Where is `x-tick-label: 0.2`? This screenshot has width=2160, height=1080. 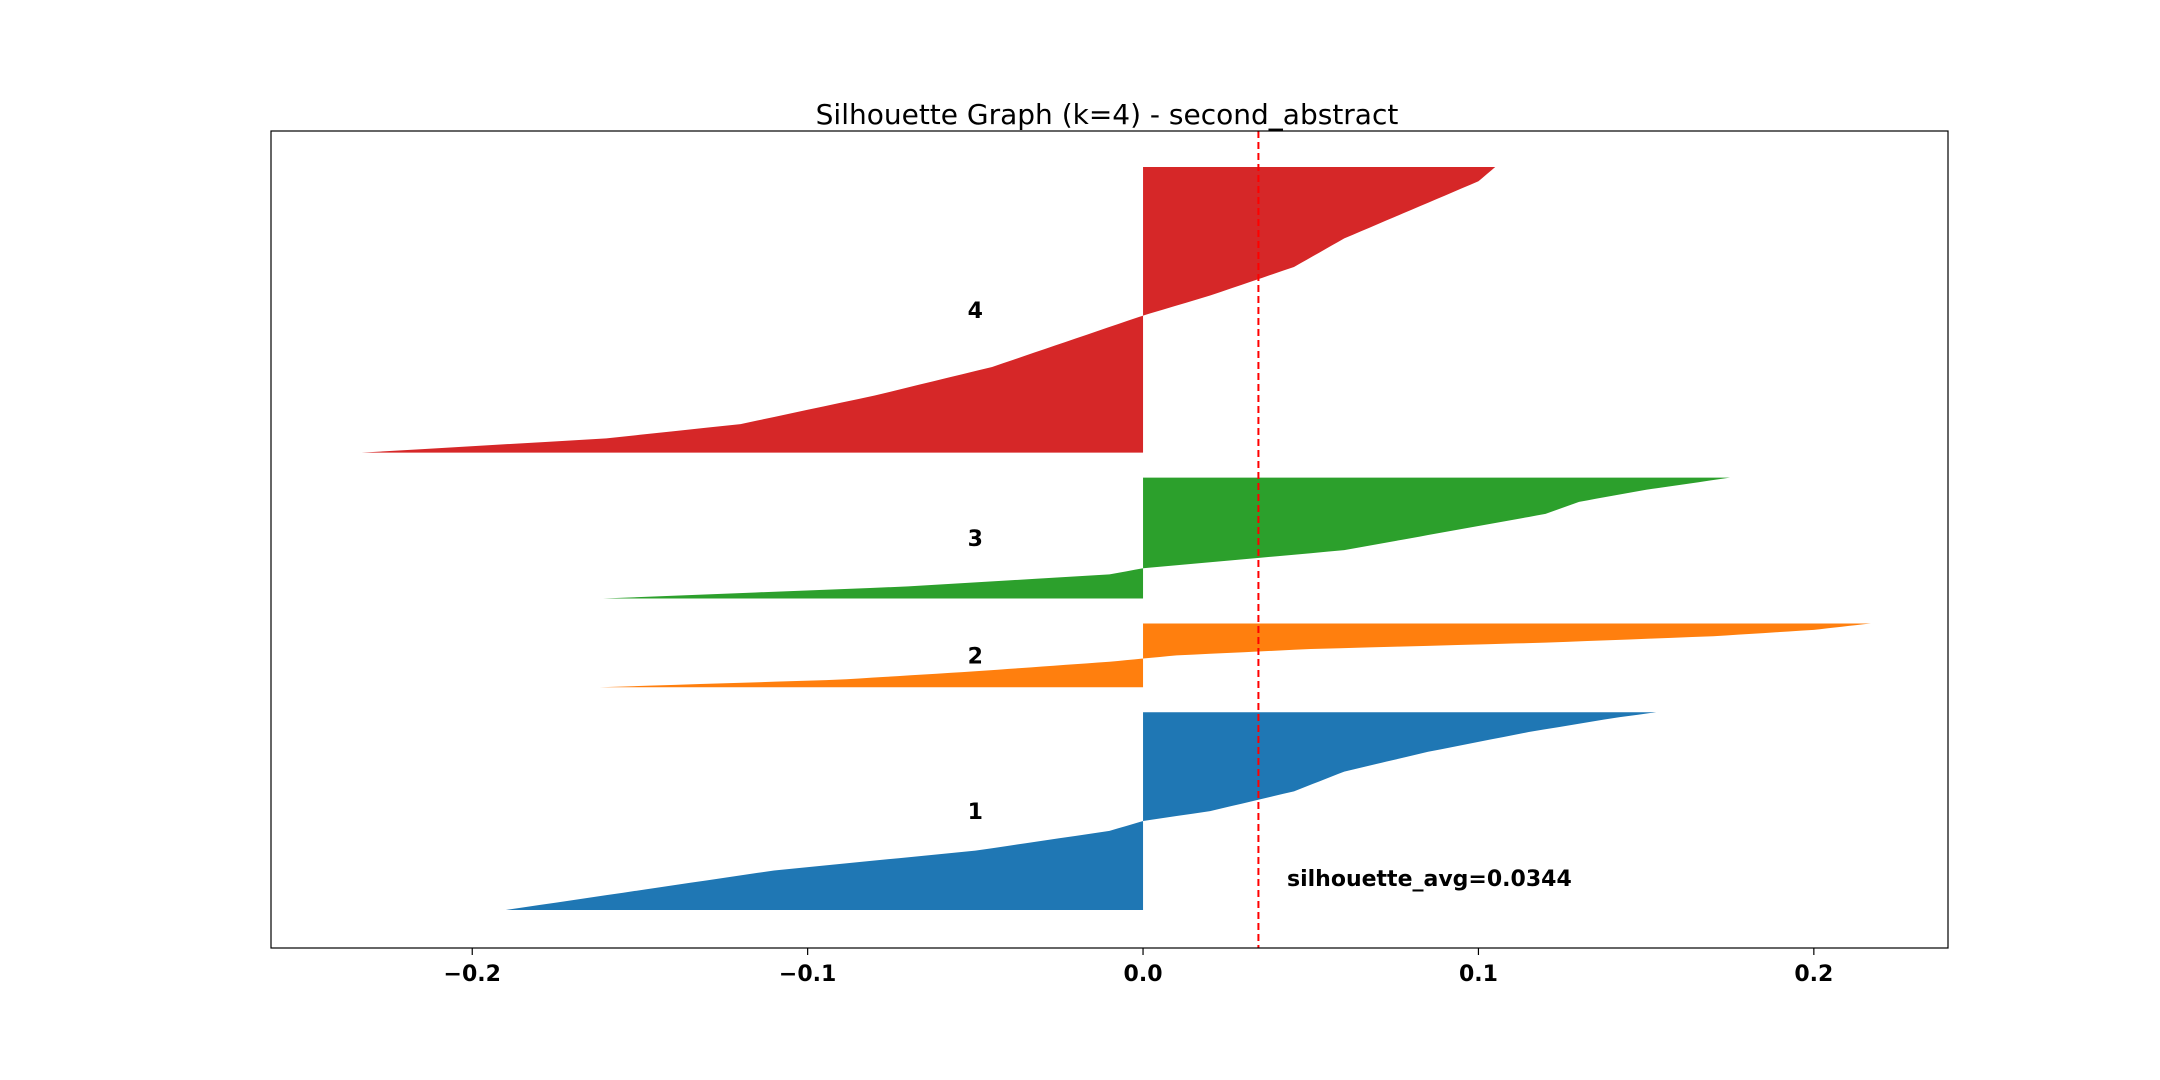
x-tick-label: 0.2 is located at coordinates (1813, 974).